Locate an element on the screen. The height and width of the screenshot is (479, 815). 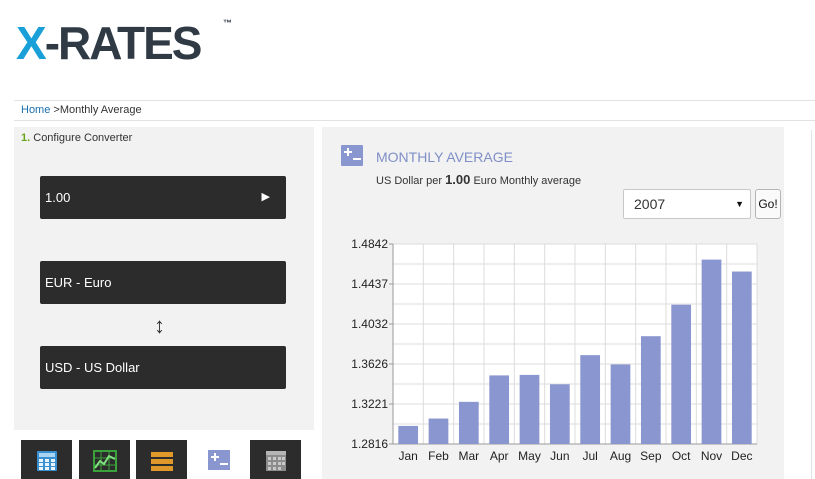
y-tick-label: 1.2816 is located at coordinates (369, 444).